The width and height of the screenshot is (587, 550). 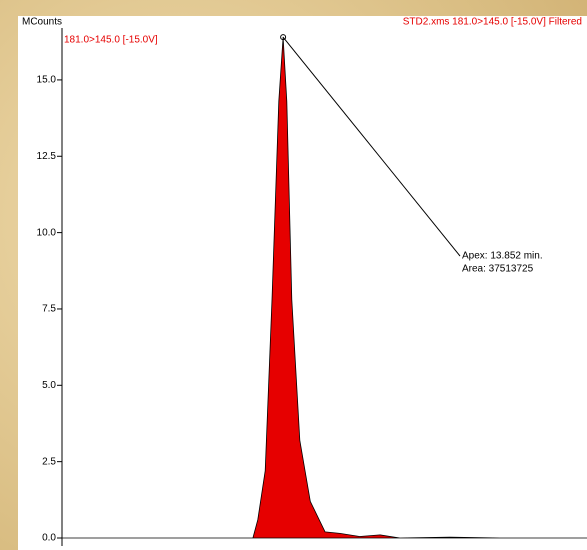 What do you see at coordinates (42, 22) in the screenshot?
I see `y-axis-label: MCounts` at bounding box center [42, 22].